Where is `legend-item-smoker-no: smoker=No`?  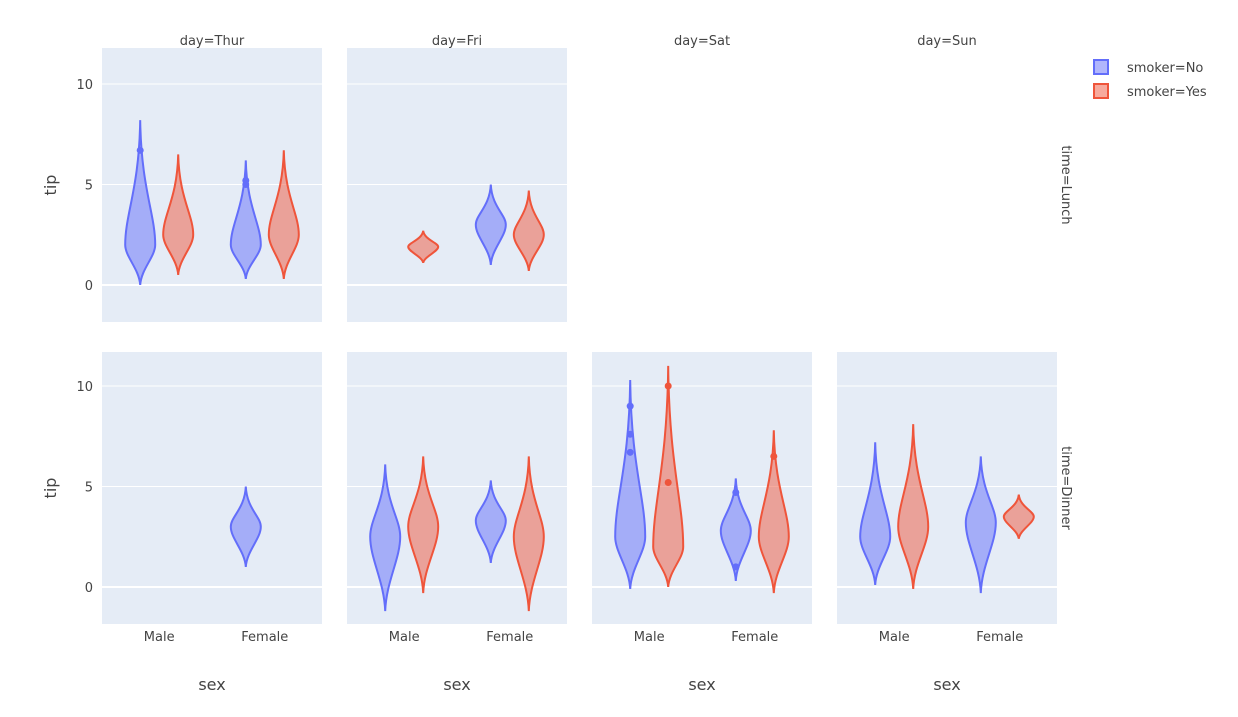 legend-item-smoker-no: smoker=No is located at coordinates (1148, 67).